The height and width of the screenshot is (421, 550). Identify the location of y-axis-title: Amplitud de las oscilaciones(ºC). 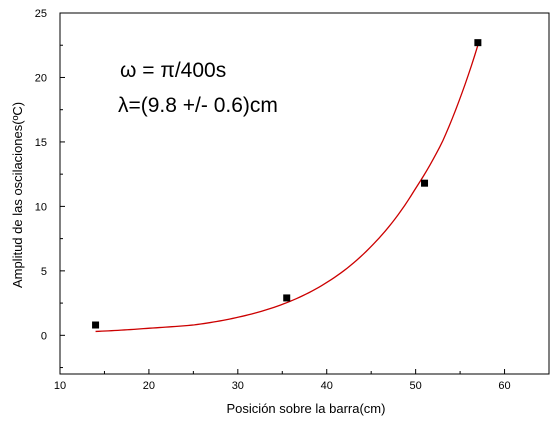
(17, 195).